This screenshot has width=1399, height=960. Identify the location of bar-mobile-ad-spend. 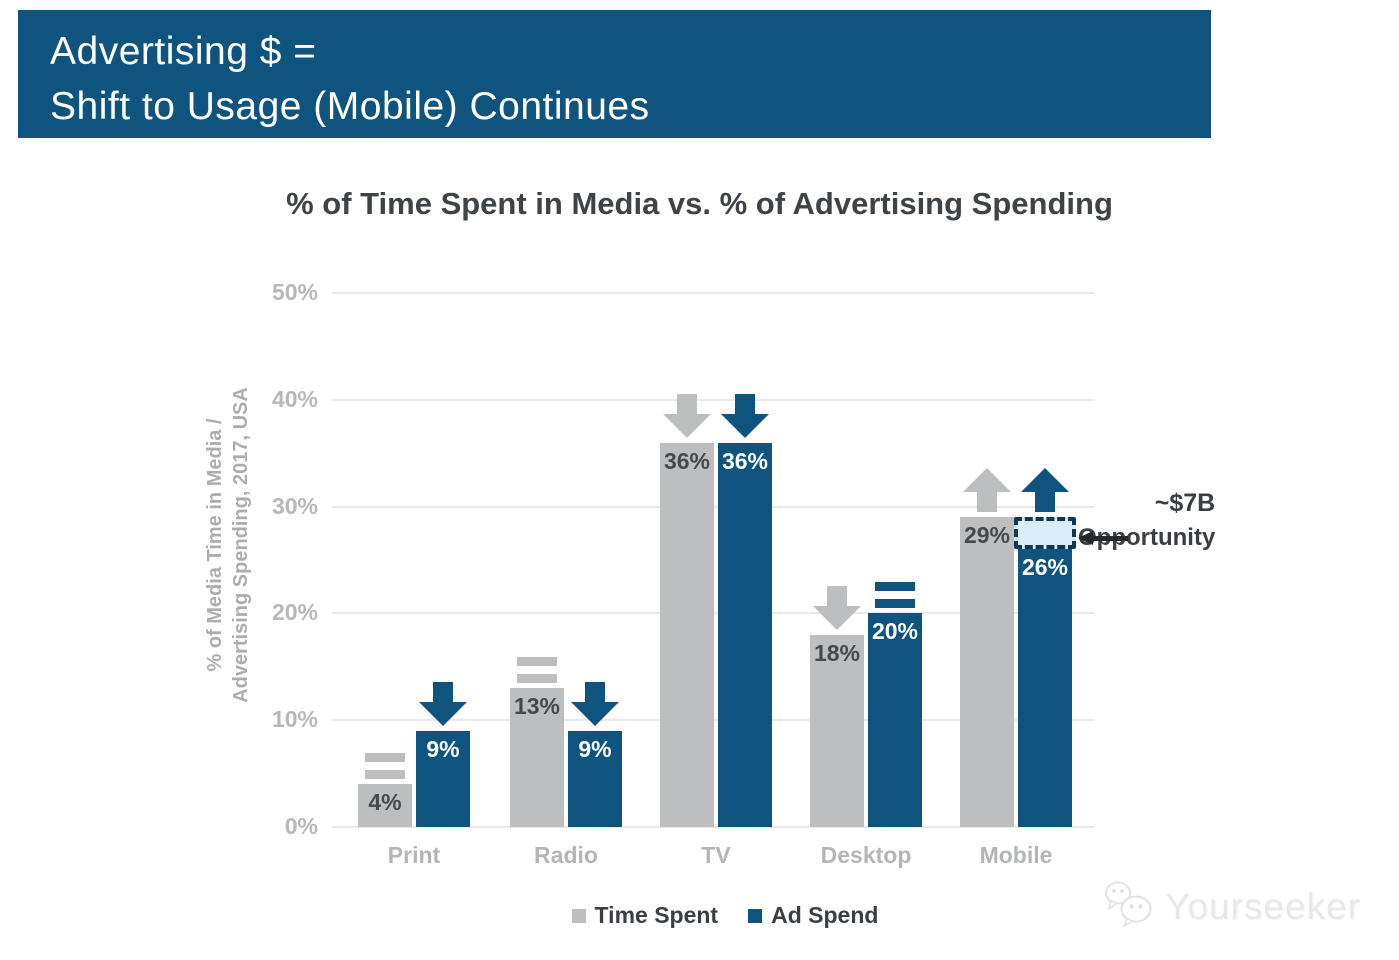
(1045, 688).